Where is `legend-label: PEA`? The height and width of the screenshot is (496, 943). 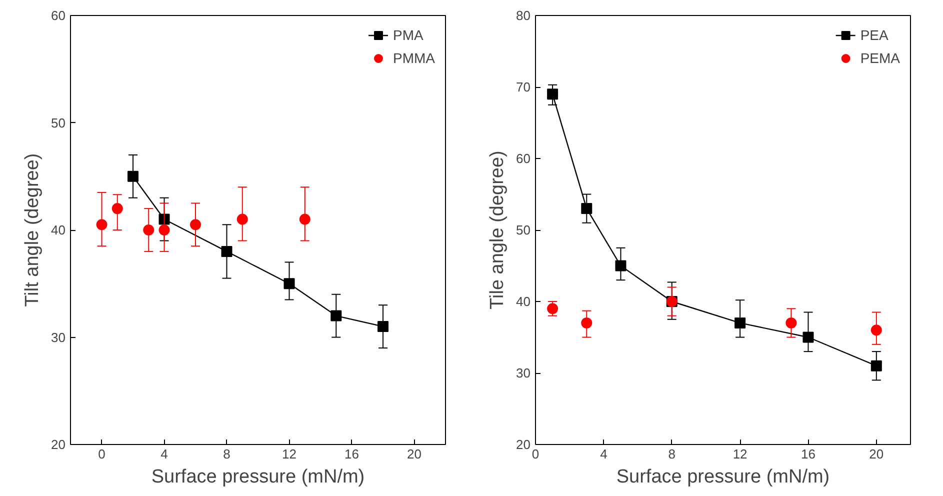 legend-label: PEA is located at coordinates (874, 35).